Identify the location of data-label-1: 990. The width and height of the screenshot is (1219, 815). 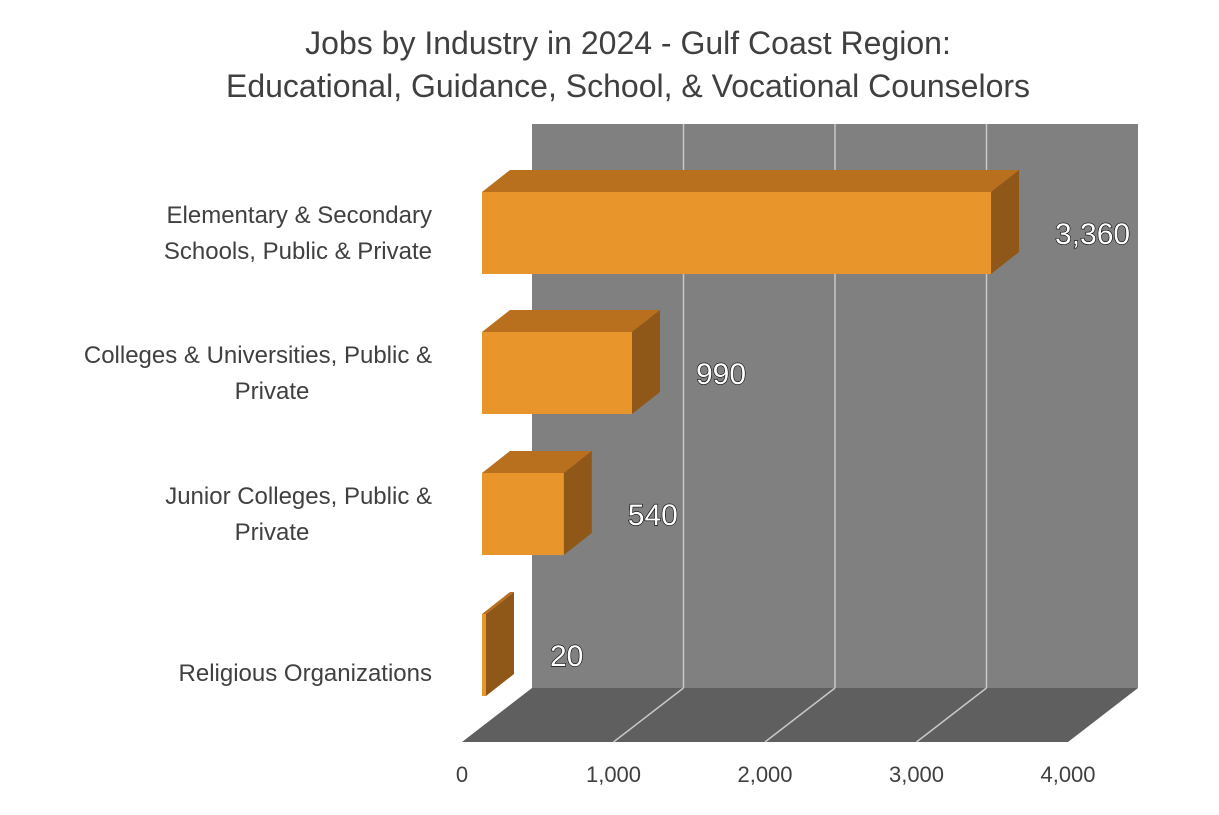
(721, 374).